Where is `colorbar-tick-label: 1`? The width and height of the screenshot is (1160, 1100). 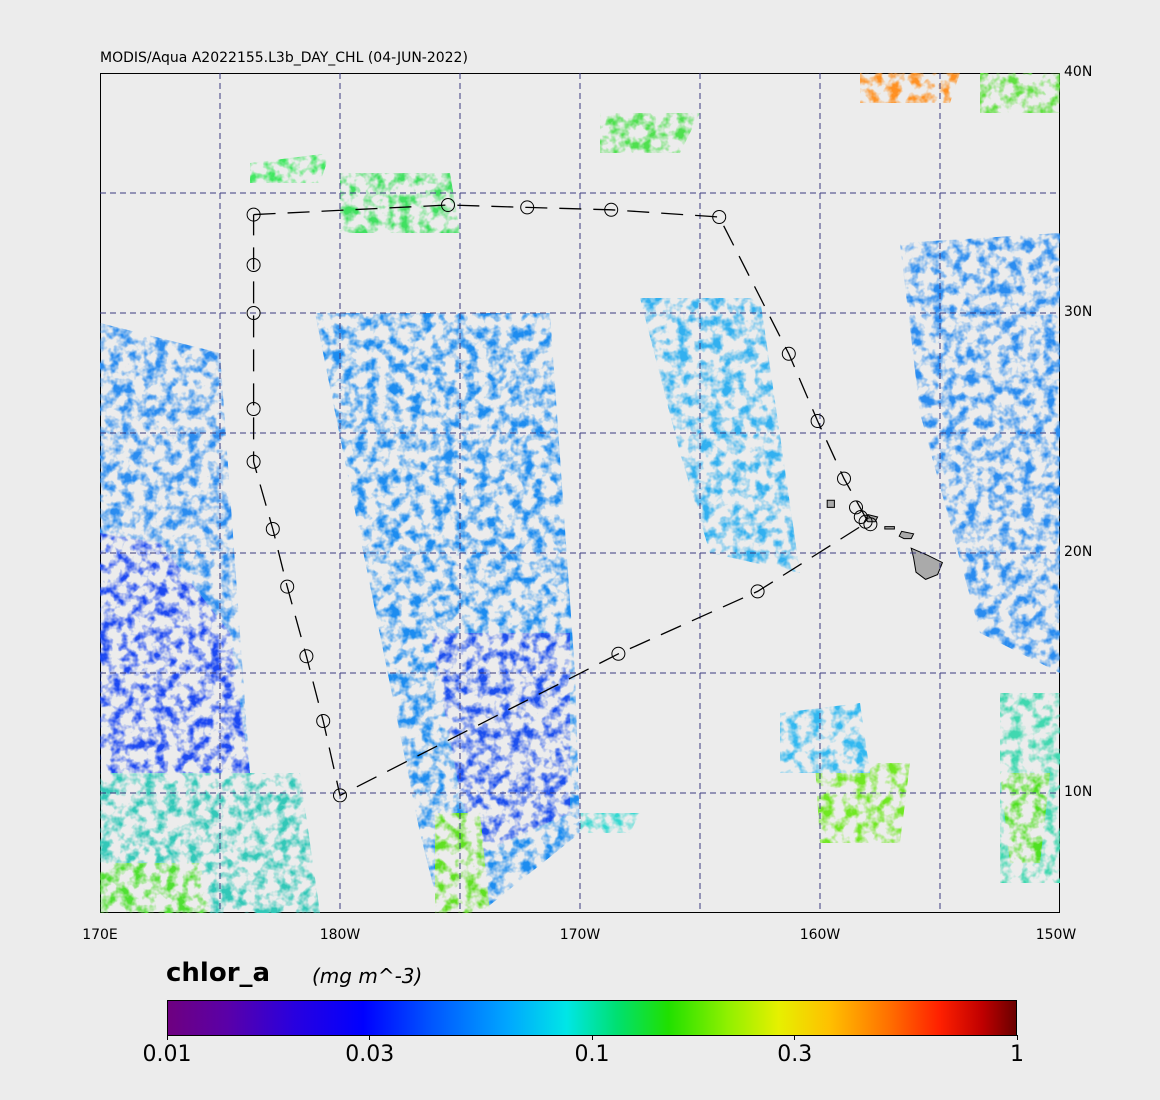 colorbar-tick-label: 1 is located at coordinates (1017, 1054).